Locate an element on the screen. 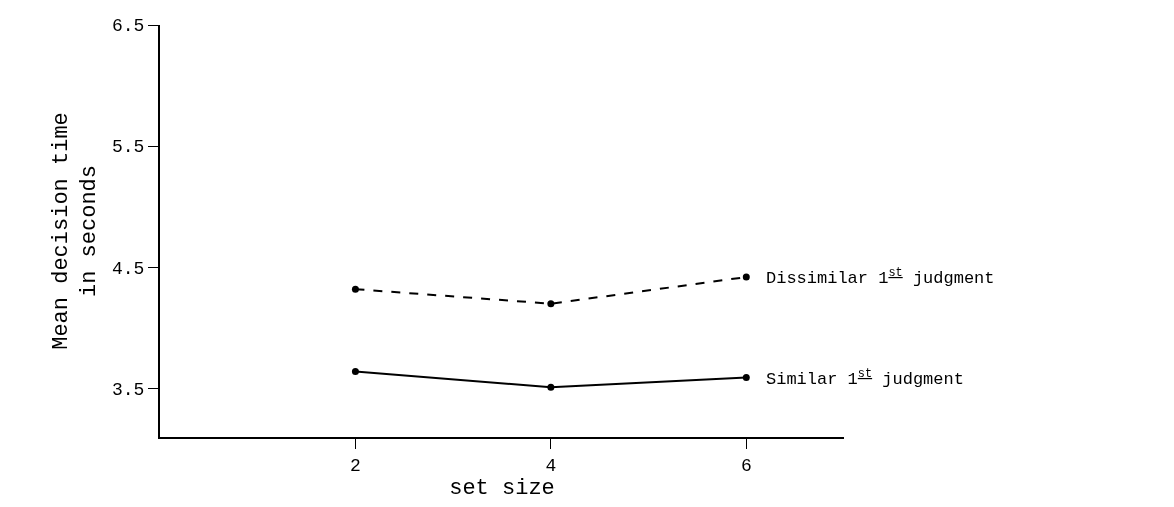 The height and width of the screenshot is (507, 1174). x-axis-title: set size is located at coordinates (502, 488).